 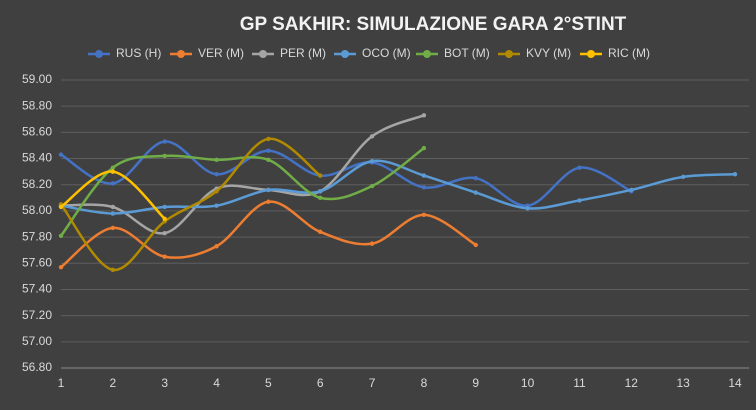 What do you see at coordinates (37, 79) in the screenshot?
I see `y-tick-label: 59.00` at bounding box center [37, 79].